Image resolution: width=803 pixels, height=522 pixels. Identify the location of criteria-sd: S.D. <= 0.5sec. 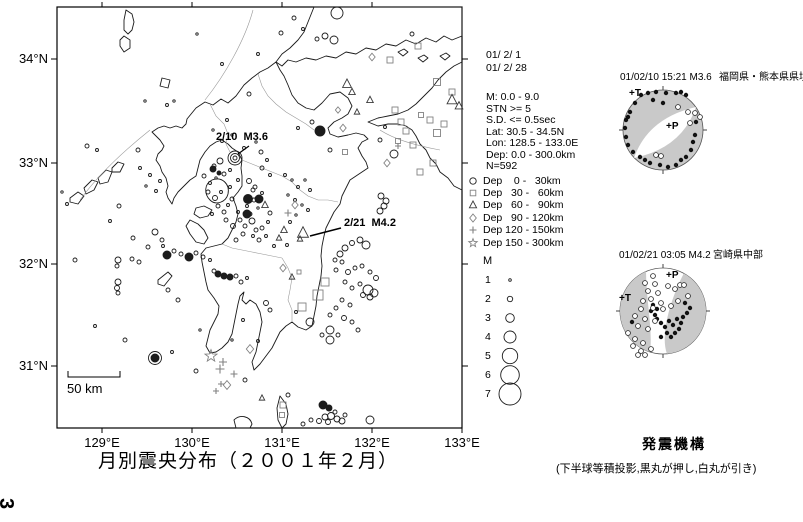
(521, 120).